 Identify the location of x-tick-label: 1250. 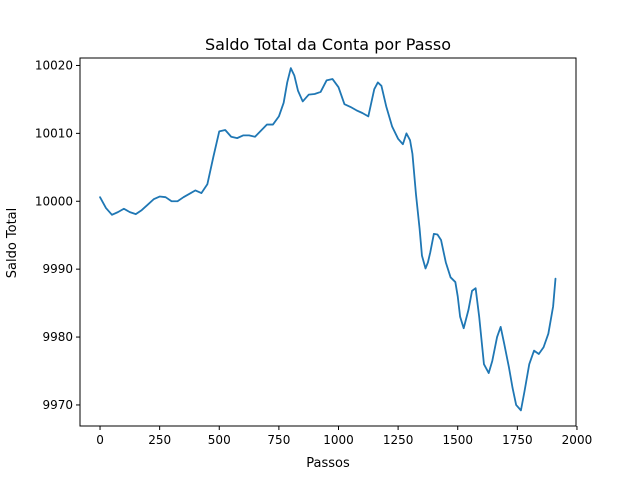
(398, 440).